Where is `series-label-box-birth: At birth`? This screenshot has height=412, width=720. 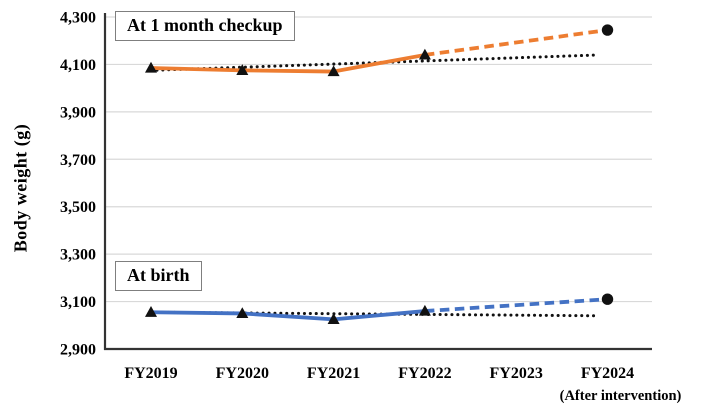 series-label-box-birth: At birth is located at coordinates (158, 276).